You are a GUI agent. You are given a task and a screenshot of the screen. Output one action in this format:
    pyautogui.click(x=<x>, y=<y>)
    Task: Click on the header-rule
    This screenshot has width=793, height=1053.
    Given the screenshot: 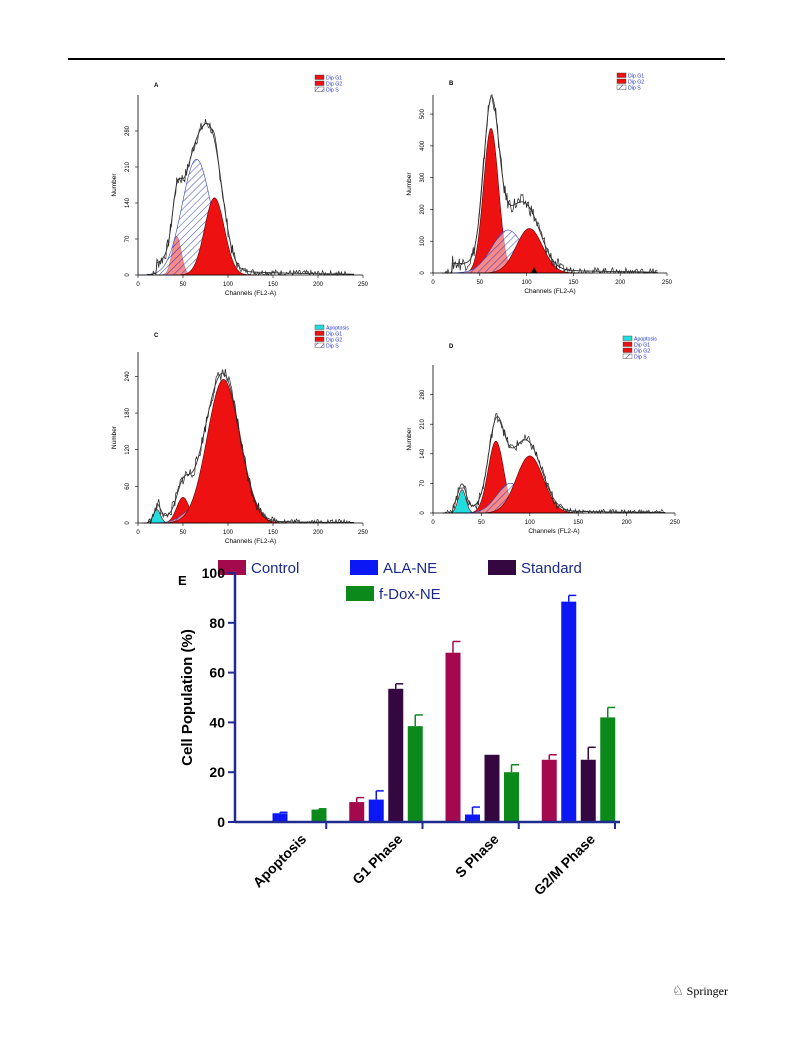 What is the action you would take?
    pyautogui.click(x=396, y=59)
    